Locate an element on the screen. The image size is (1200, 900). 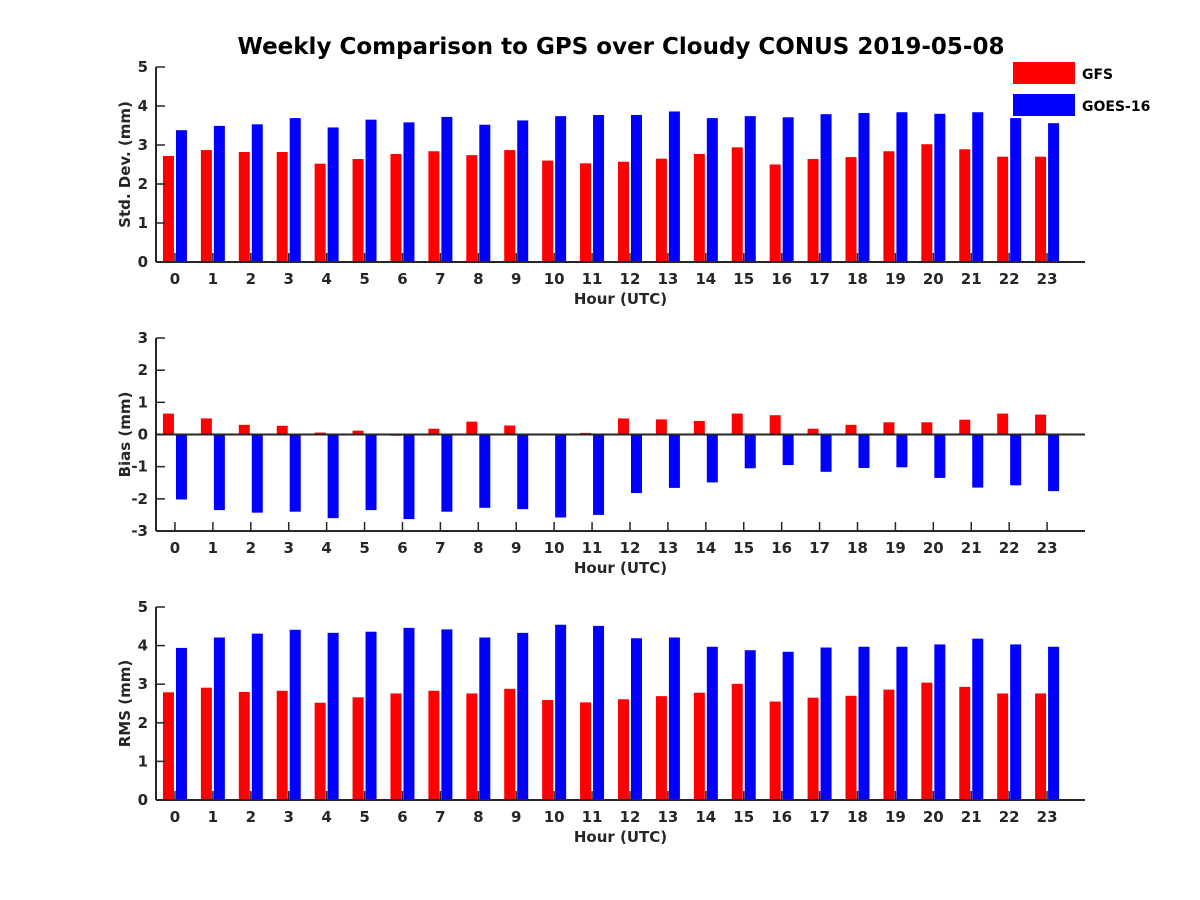
bias-x-tick-label: 7 is located at coordinates (440, 548).